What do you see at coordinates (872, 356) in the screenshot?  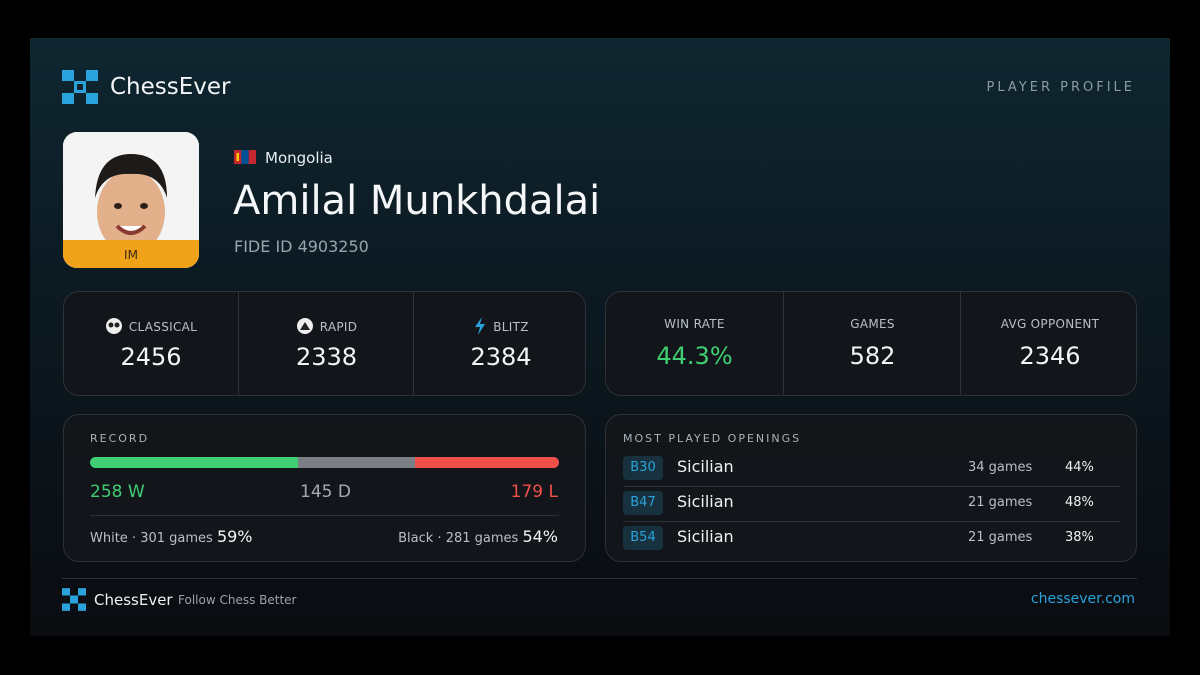 I see `stat-value: 582` at bounding box center [872, 356].